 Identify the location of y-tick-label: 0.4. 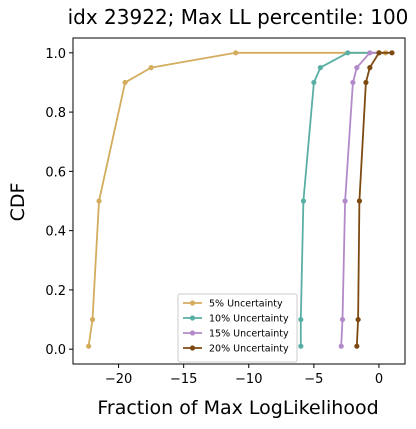
(55, 232).